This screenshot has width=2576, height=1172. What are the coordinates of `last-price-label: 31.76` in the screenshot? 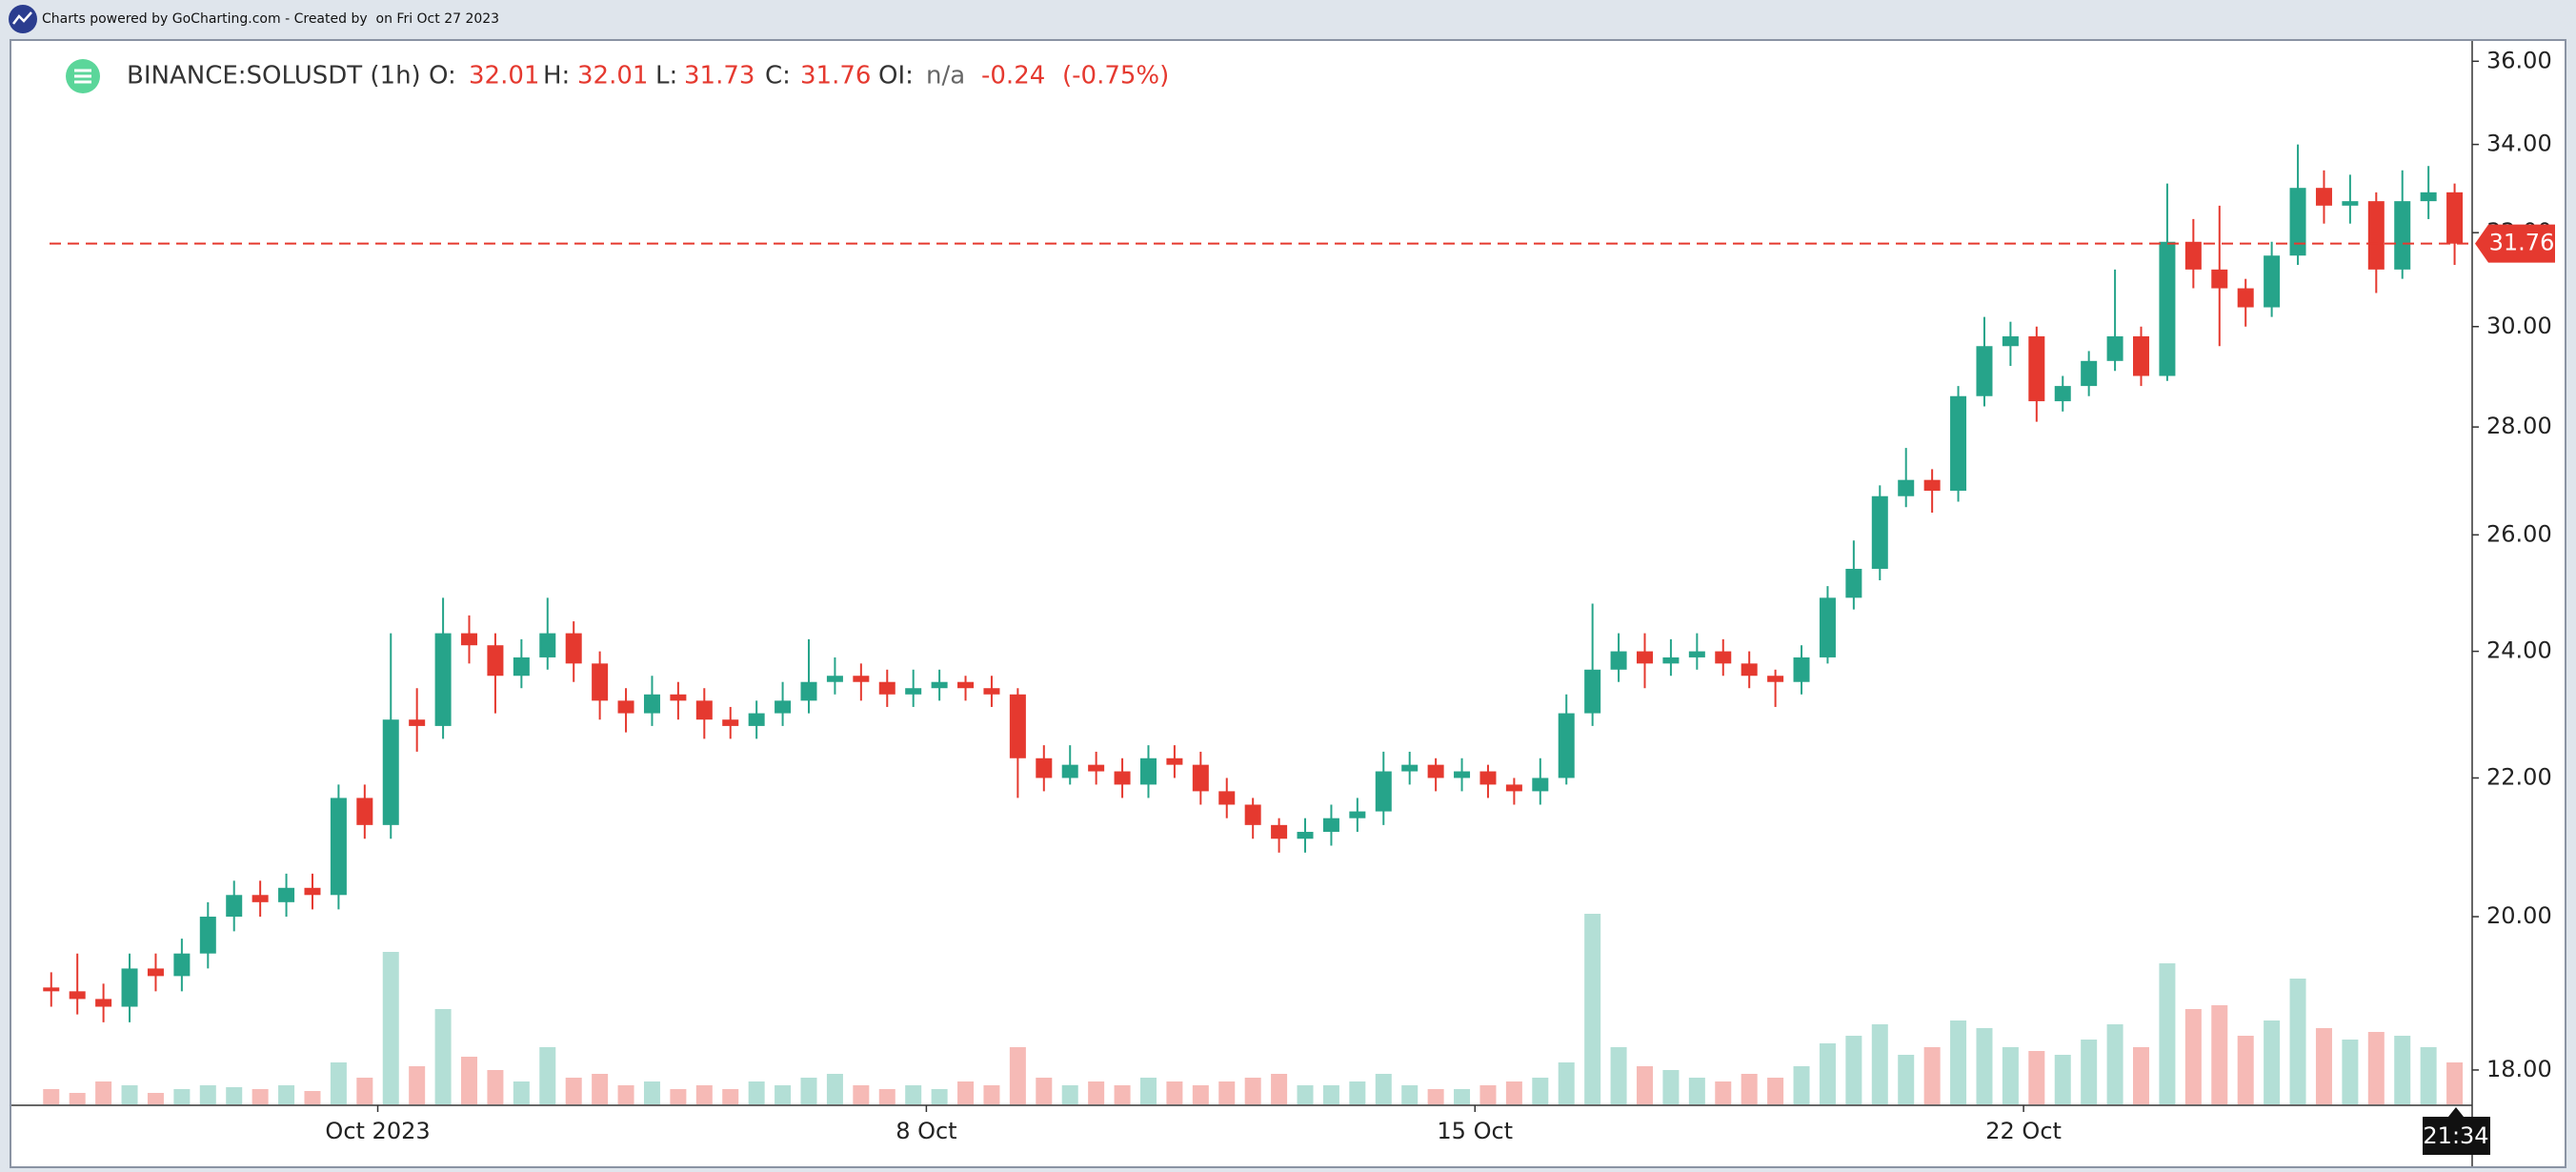 It's located at (2522, 243).